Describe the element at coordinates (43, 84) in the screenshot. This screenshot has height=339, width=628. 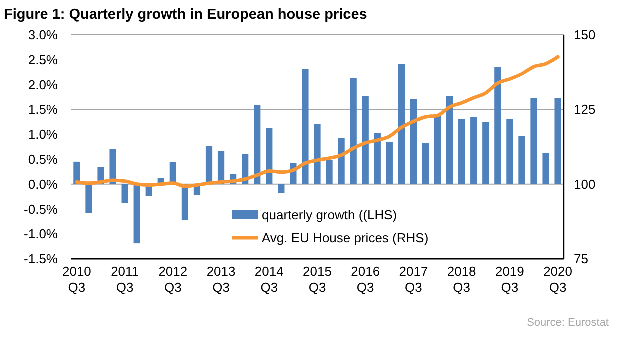
I see `y-tick-label: 2.0%` at that location.